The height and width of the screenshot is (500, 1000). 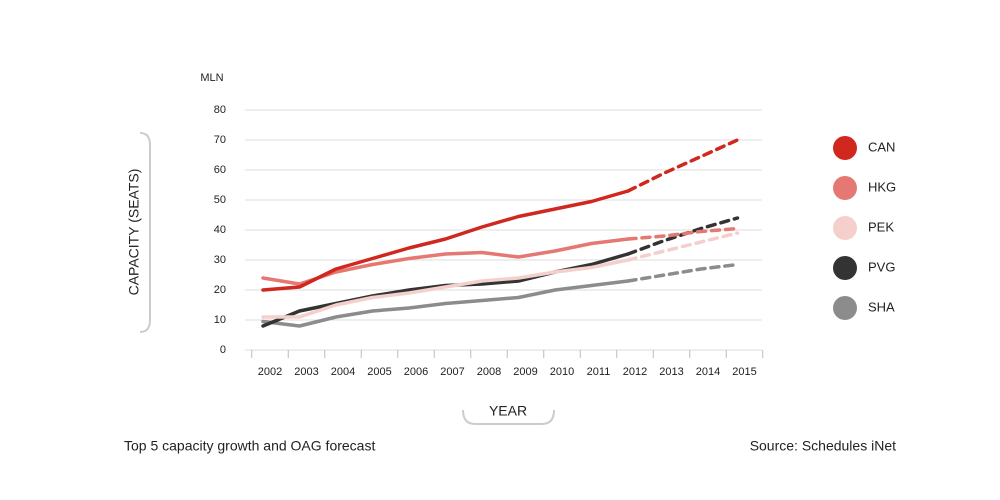 What do you see at coordinates (525, 372) in the screenshot?
I see `x-tick-label: 2009` at bounding box center [525, 372].